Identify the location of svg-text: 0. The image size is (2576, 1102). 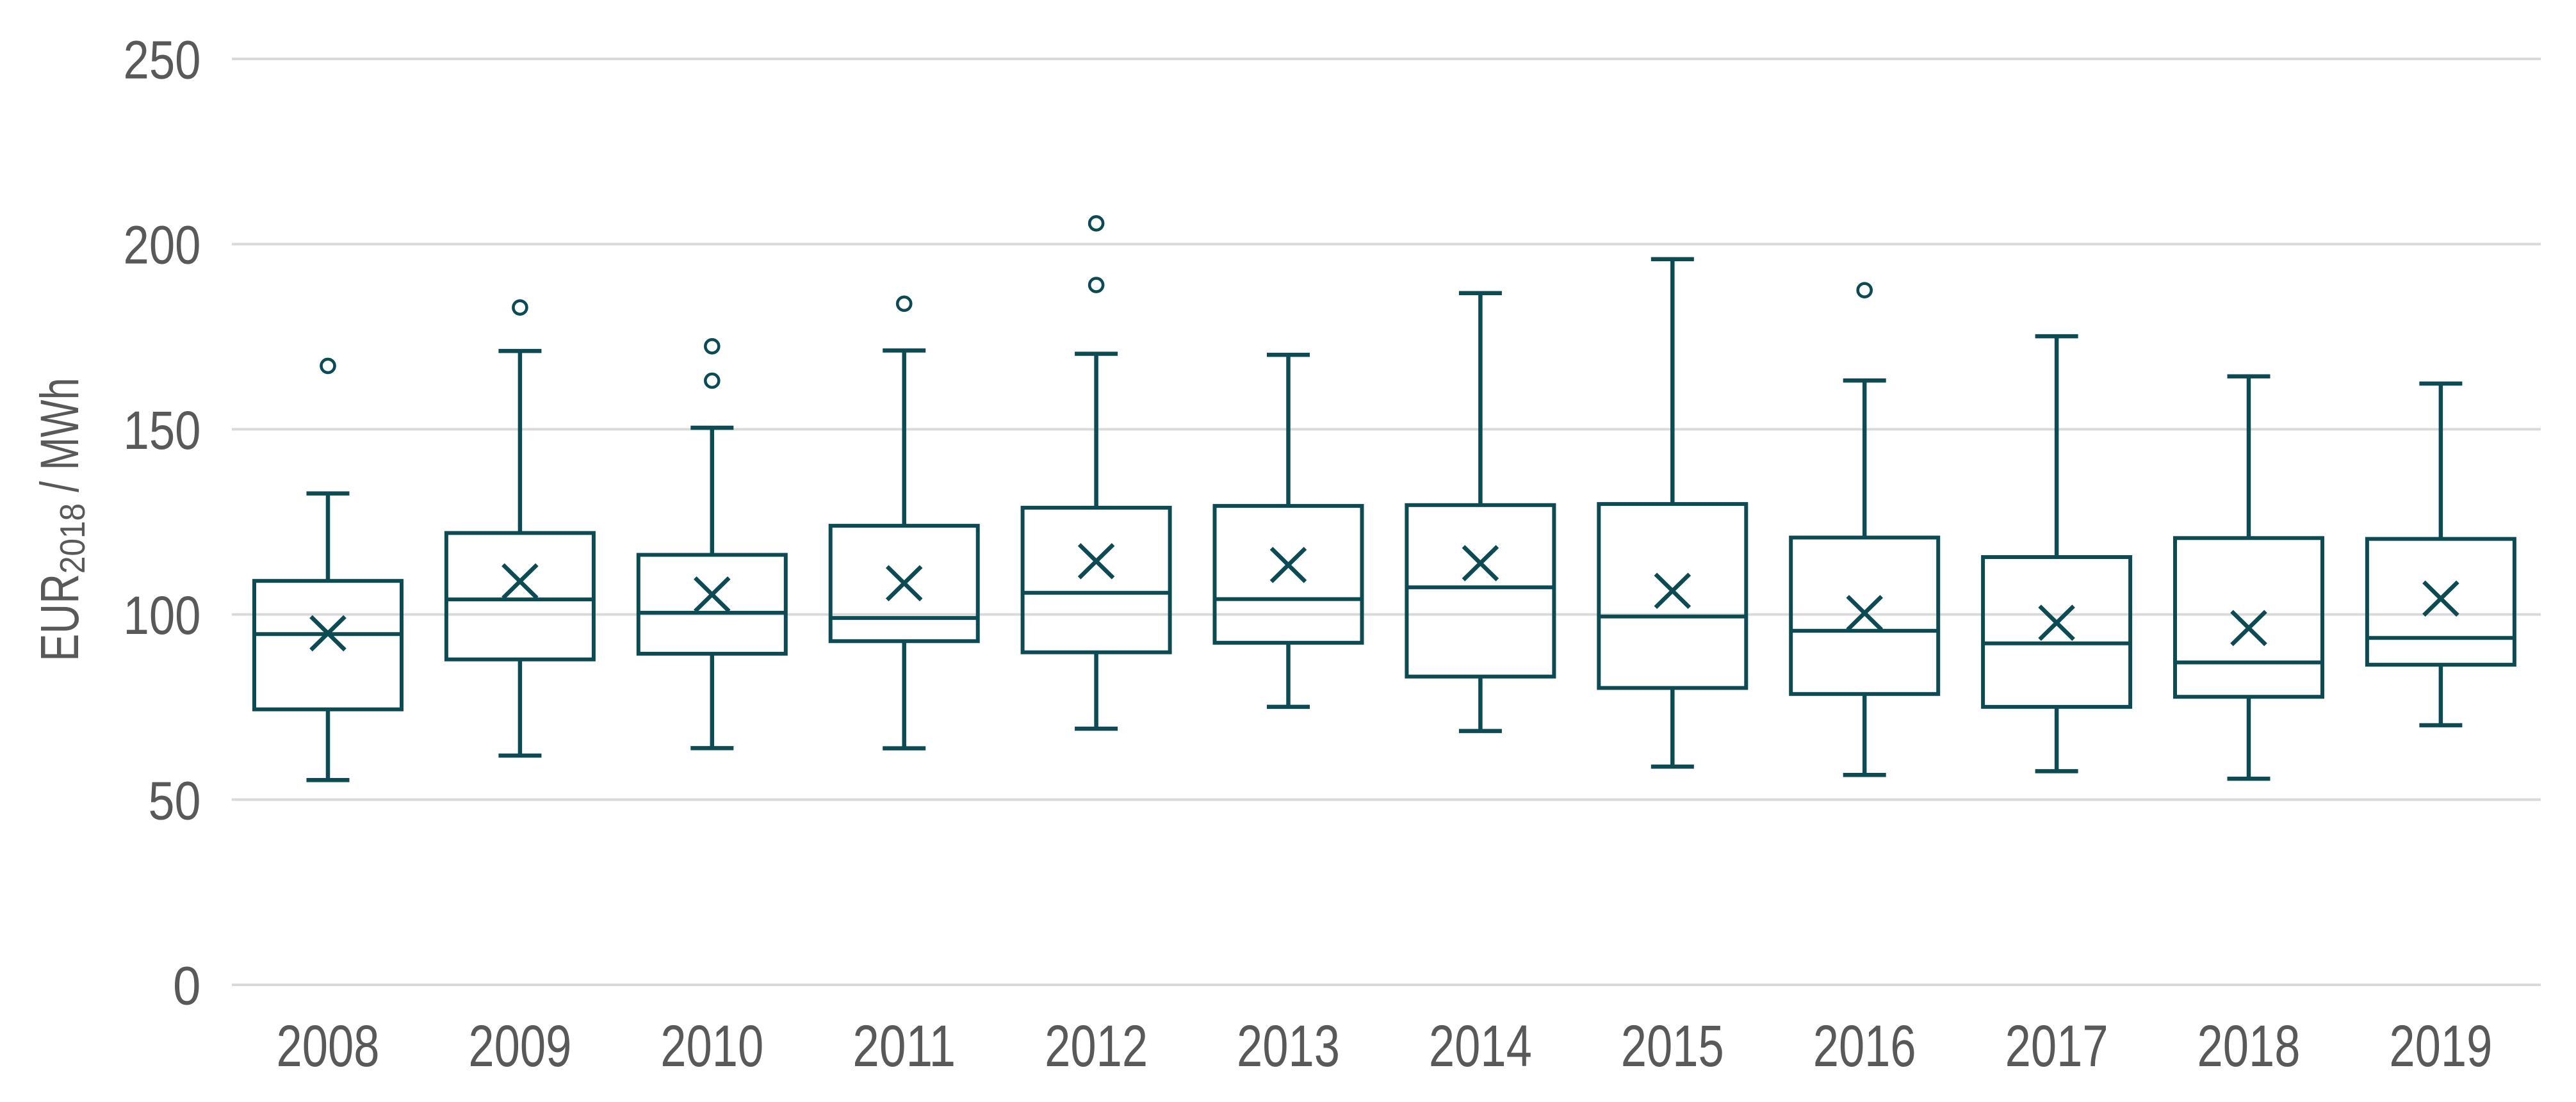
(187, 986).